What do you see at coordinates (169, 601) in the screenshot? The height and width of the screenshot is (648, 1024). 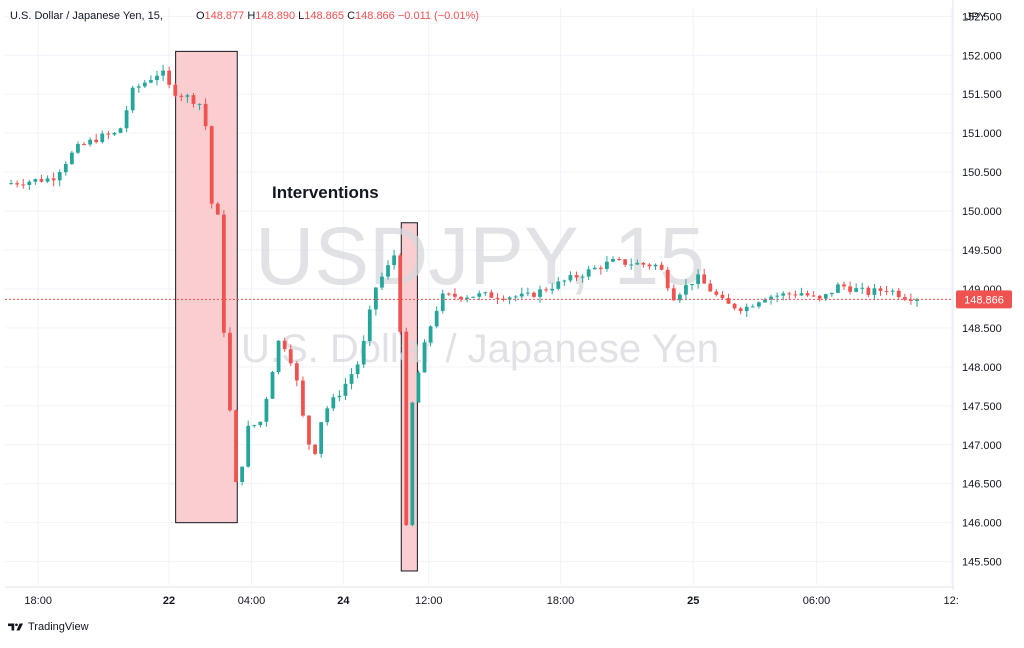 I see `x-tick-label: 22` at bounding box center [169, 601].